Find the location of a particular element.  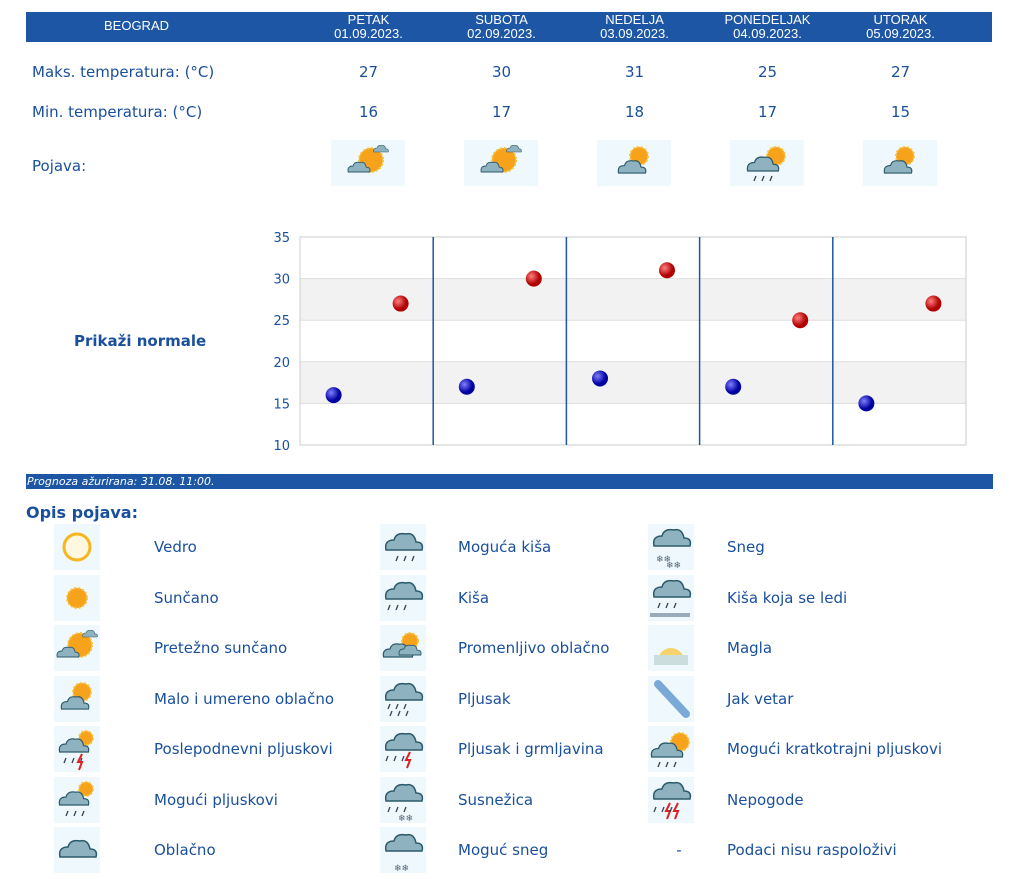

pljusak-icon is located at coordinates (403, 698).